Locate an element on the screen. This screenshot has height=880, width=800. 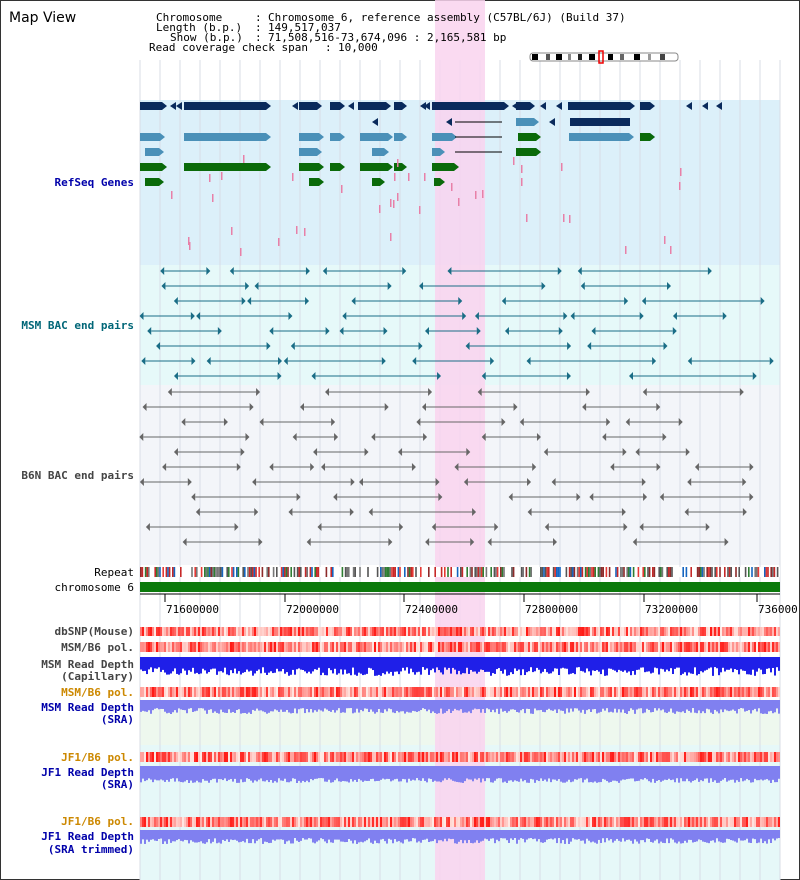
msm-read-depth-cap-label: MSM Read Depth is located at coordinates (87, 664).